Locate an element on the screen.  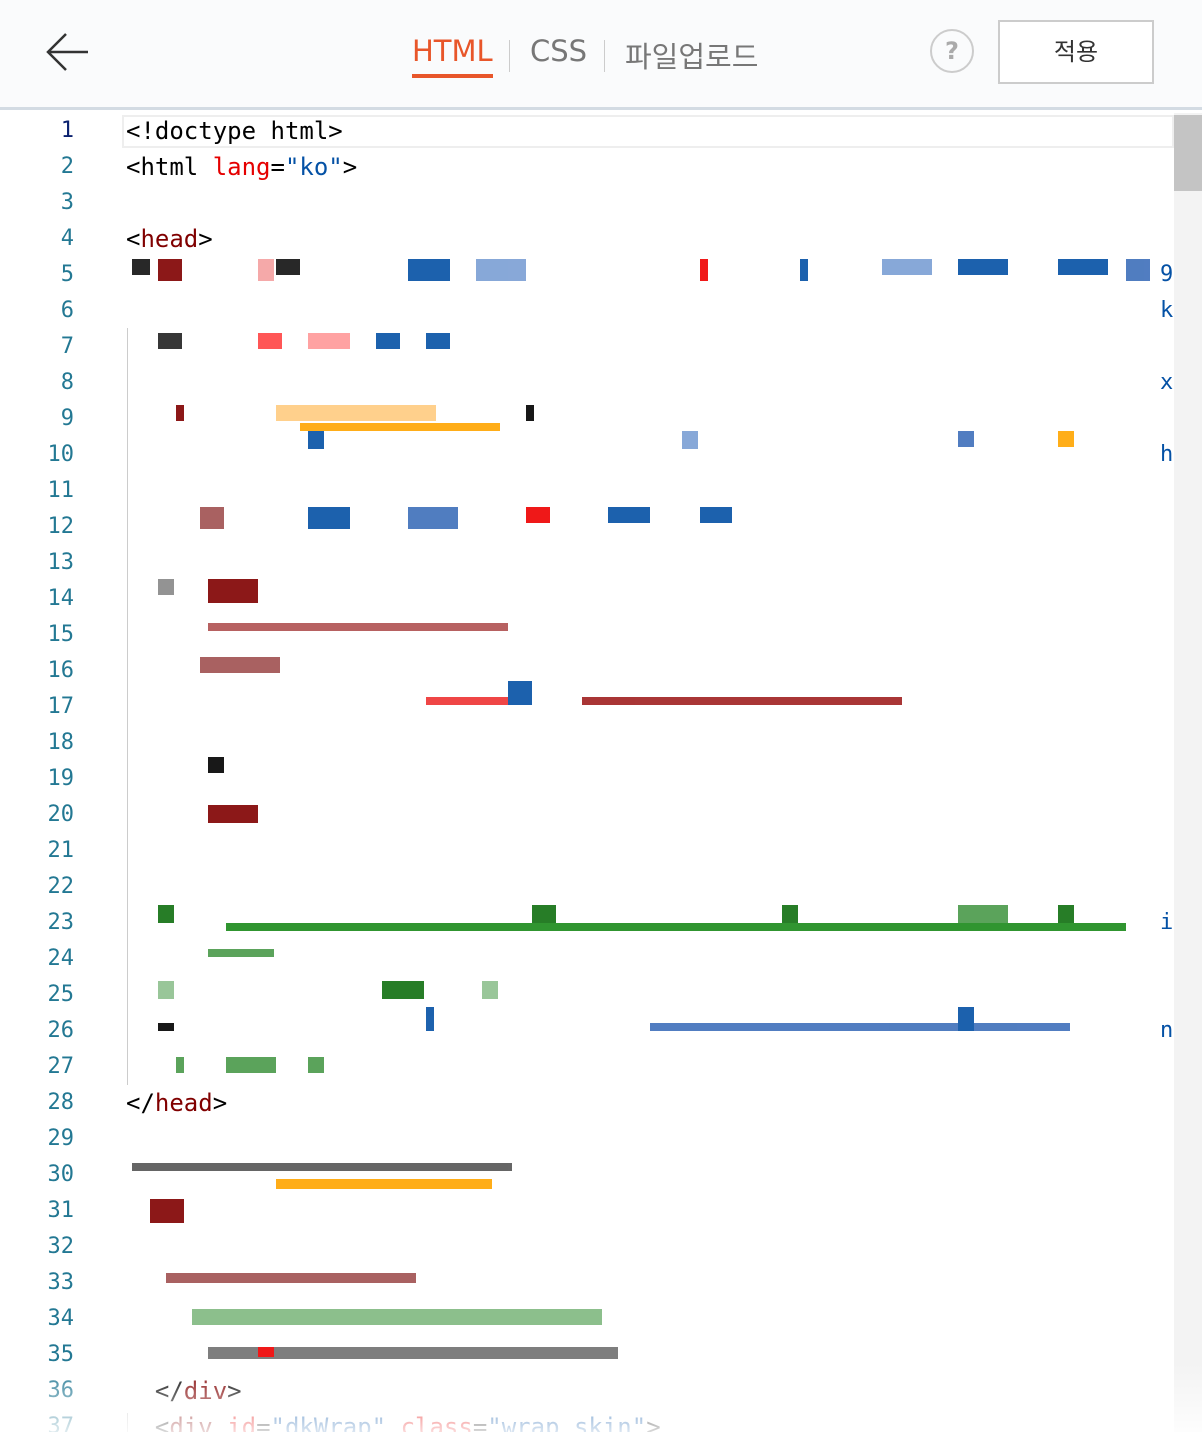
line-number: 25 is located at coordinates (61, 994).